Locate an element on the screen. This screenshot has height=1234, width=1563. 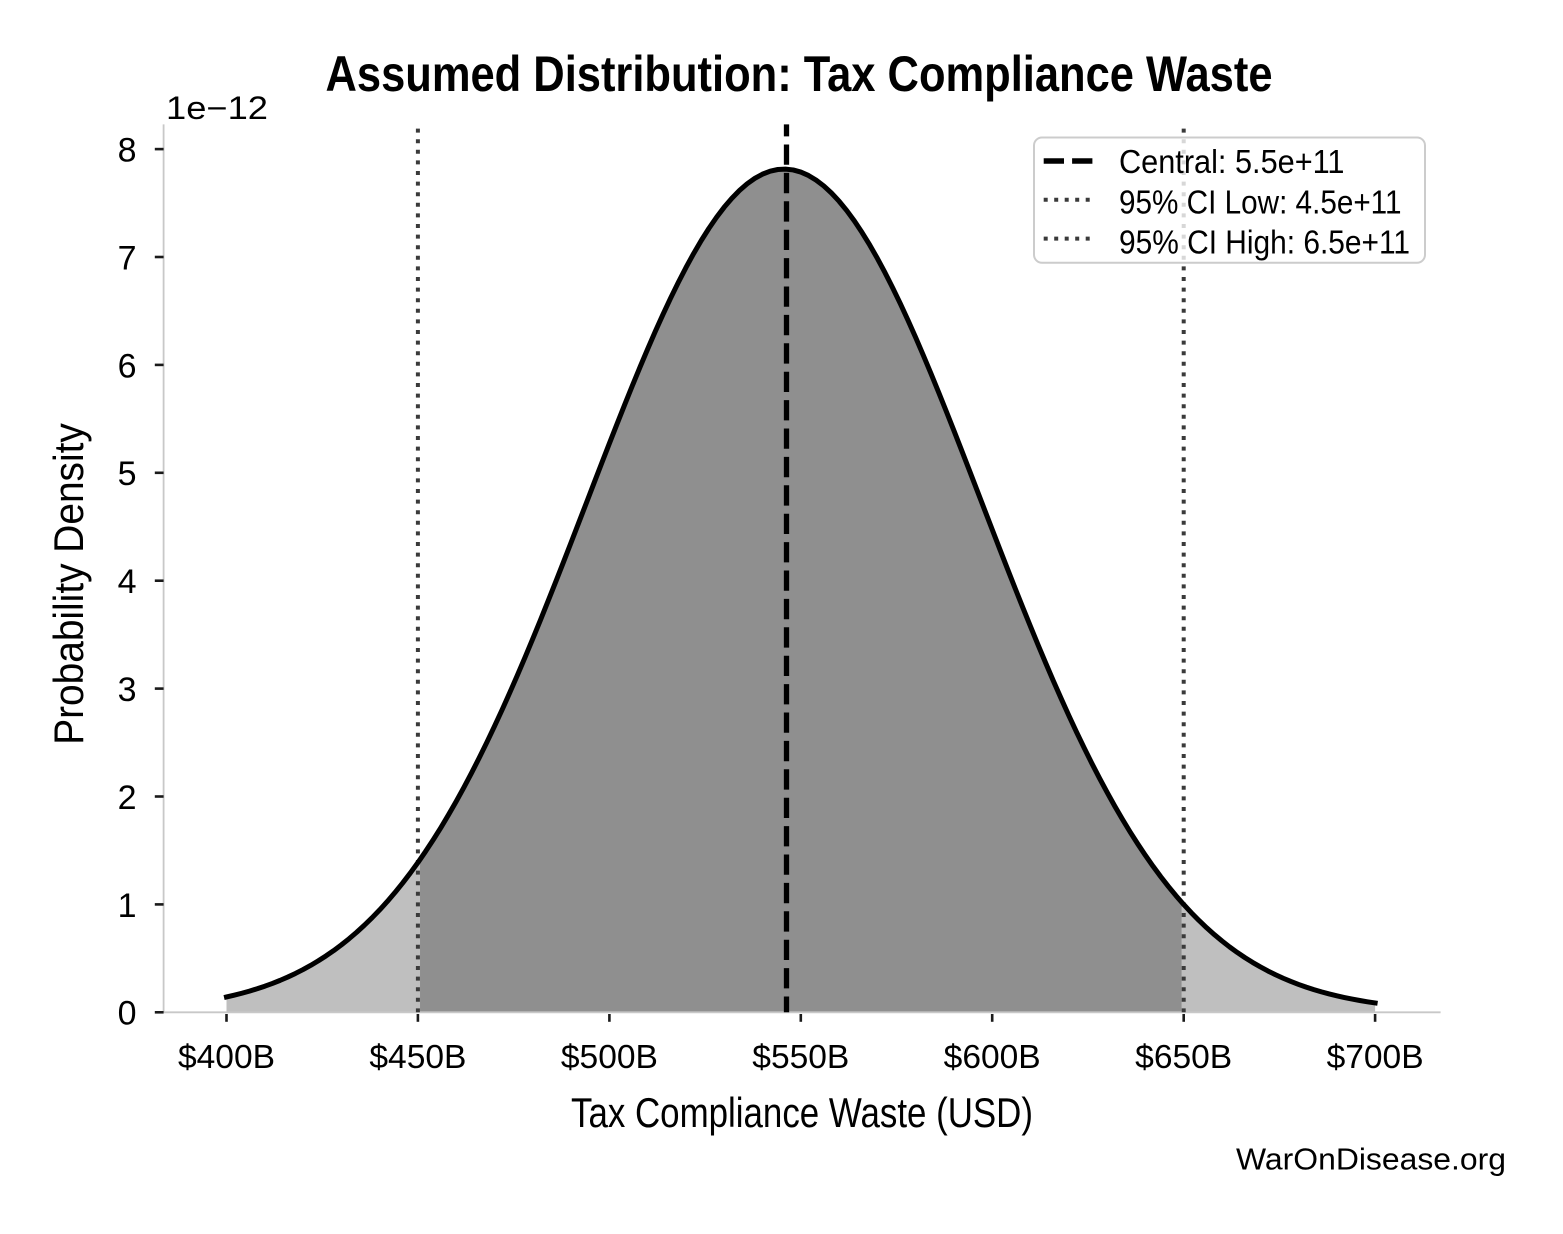
svg-text: 0 is located at coordinates (127, 1014).